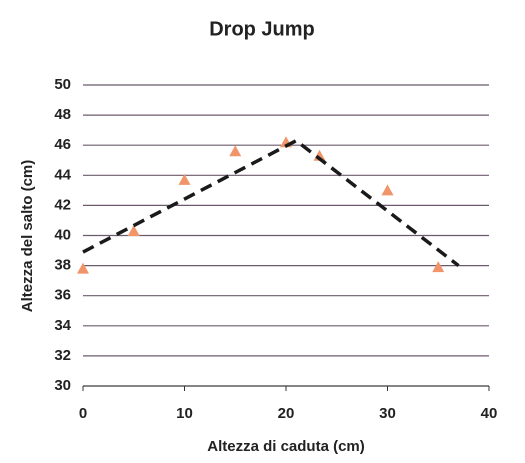 This screenshot has height=463, width=525. I want to click on x-tick-label: 0, so click(83, 413).